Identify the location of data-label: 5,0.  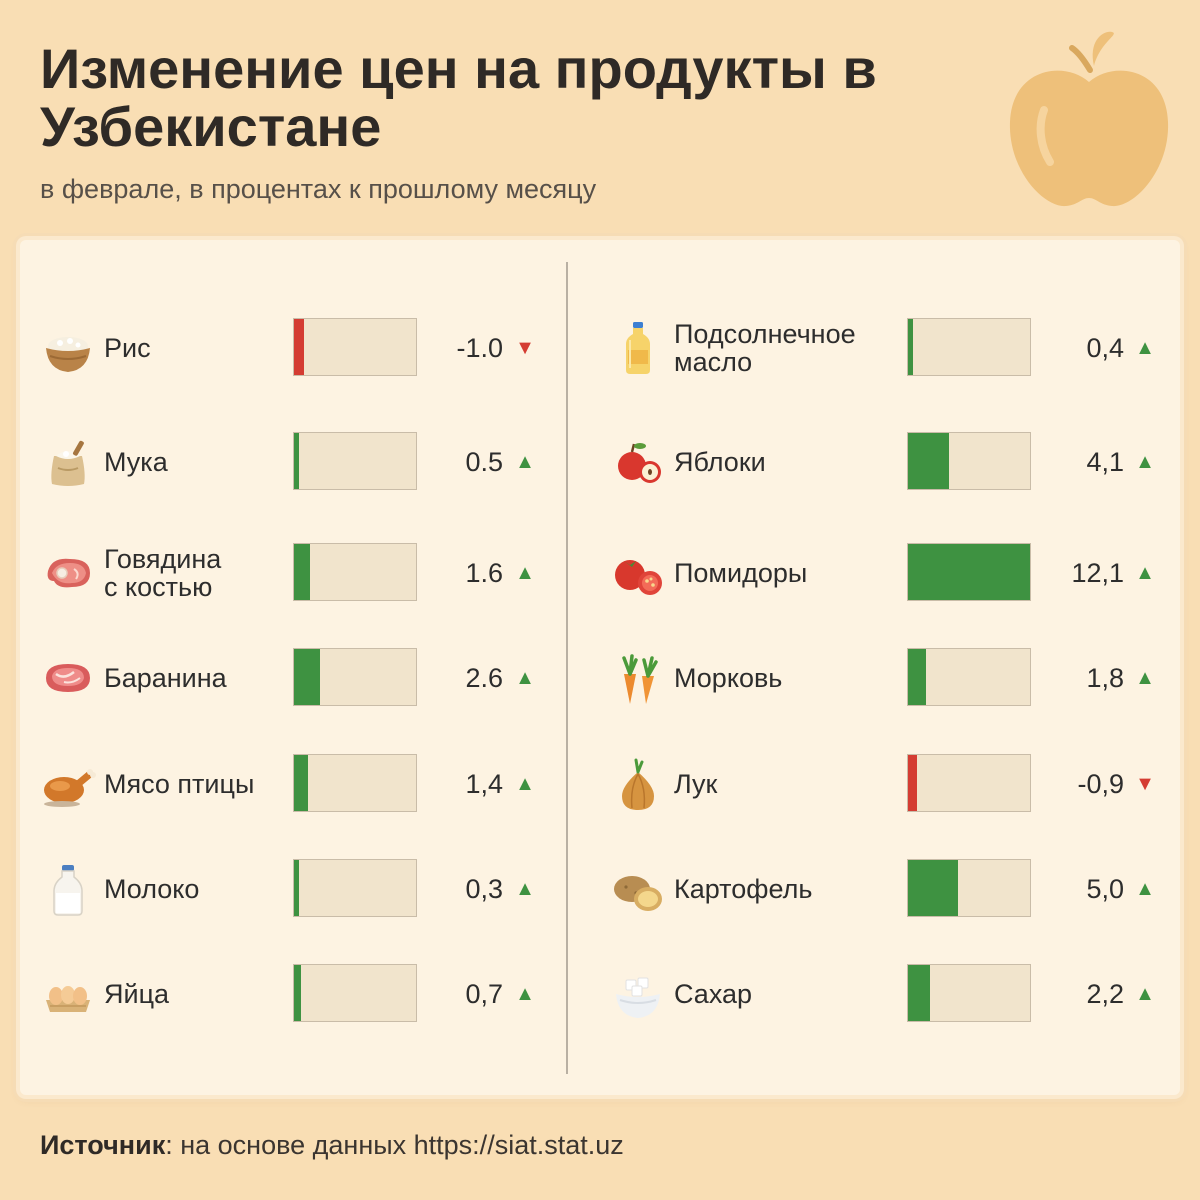
(1105, 888).